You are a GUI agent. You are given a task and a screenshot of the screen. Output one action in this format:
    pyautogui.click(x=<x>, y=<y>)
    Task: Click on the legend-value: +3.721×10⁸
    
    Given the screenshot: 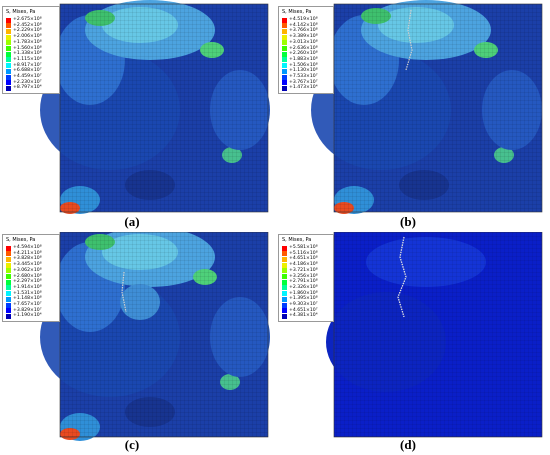 What is the action you would take?
    pyautogui.click(x=303, y=270)
    